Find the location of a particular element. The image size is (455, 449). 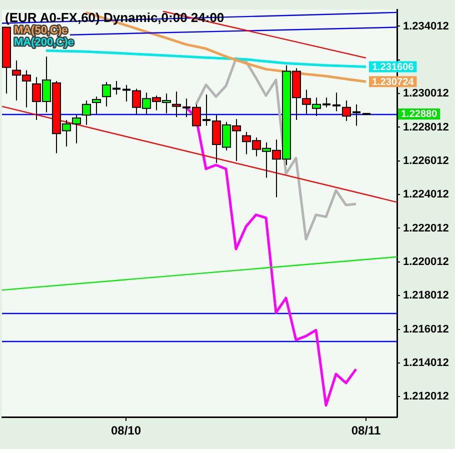

candlestick is located at coordinates (336, 102).